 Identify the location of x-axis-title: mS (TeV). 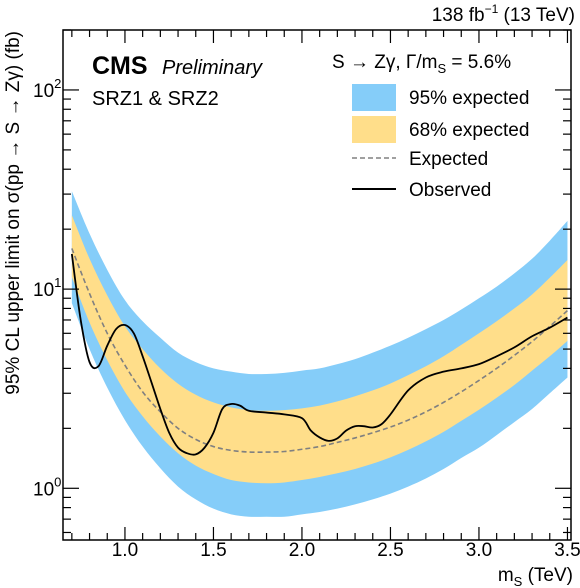
(535, 576).